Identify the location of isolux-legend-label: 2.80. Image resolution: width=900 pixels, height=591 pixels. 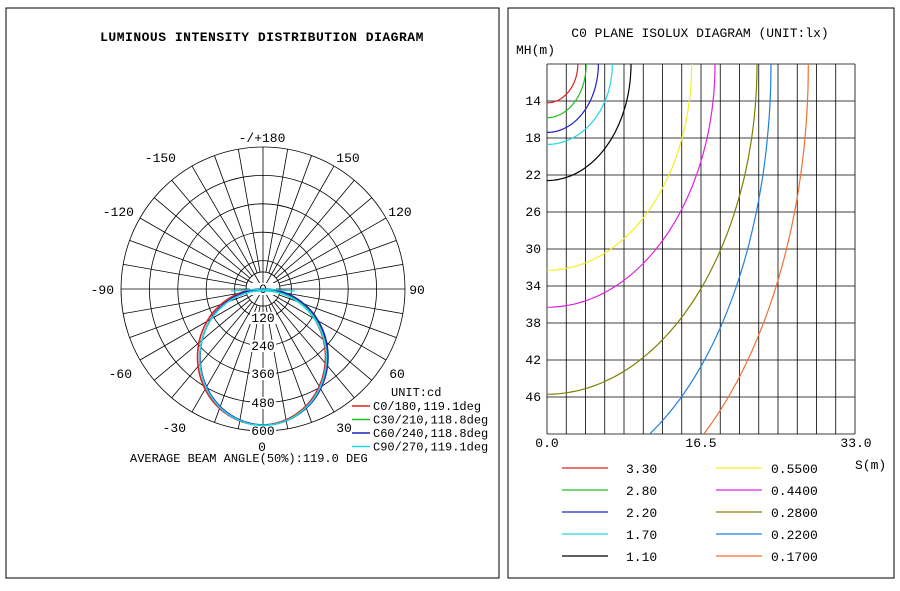
(641, 491).